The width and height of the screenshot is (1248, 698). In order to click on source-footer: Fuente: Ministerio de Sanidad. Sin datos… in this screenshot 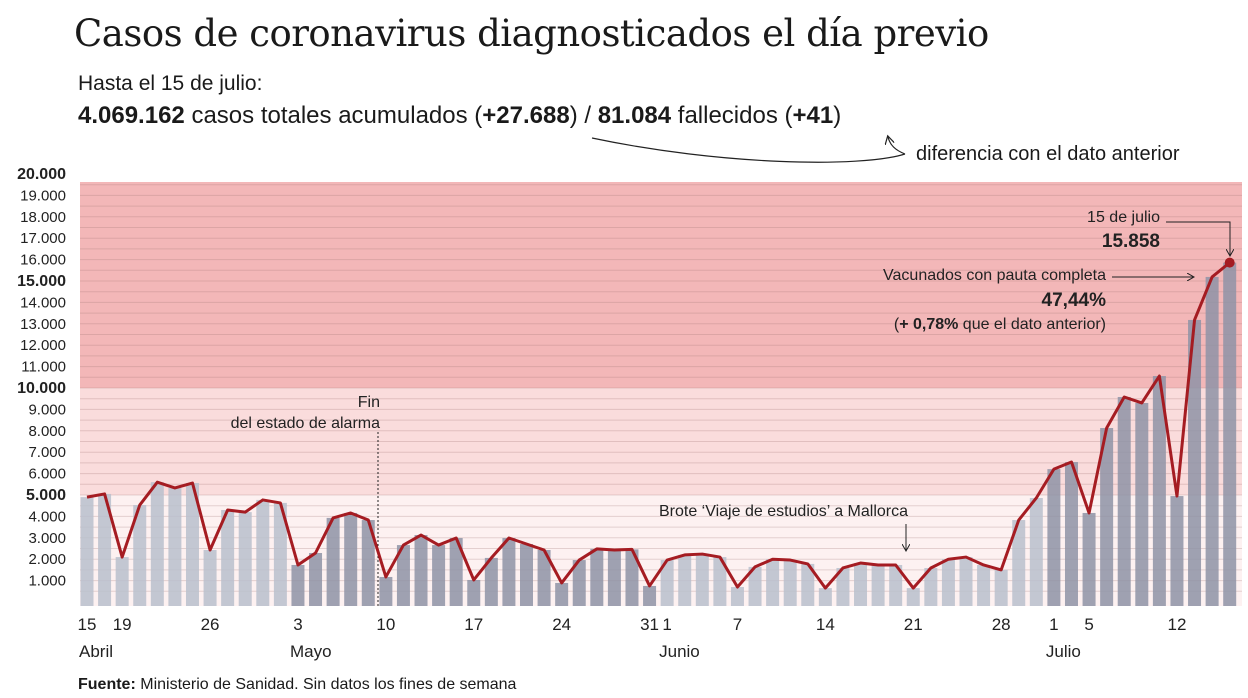, I will do `click(297, 685)`.